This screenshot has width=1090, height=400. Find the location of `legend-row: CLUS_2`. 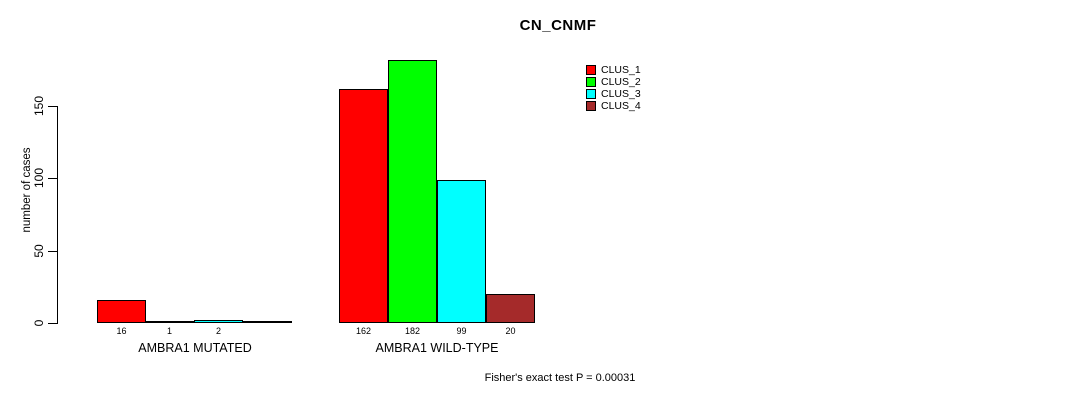

legend-row: CLUS_2 is located at coordinates (613, 82).